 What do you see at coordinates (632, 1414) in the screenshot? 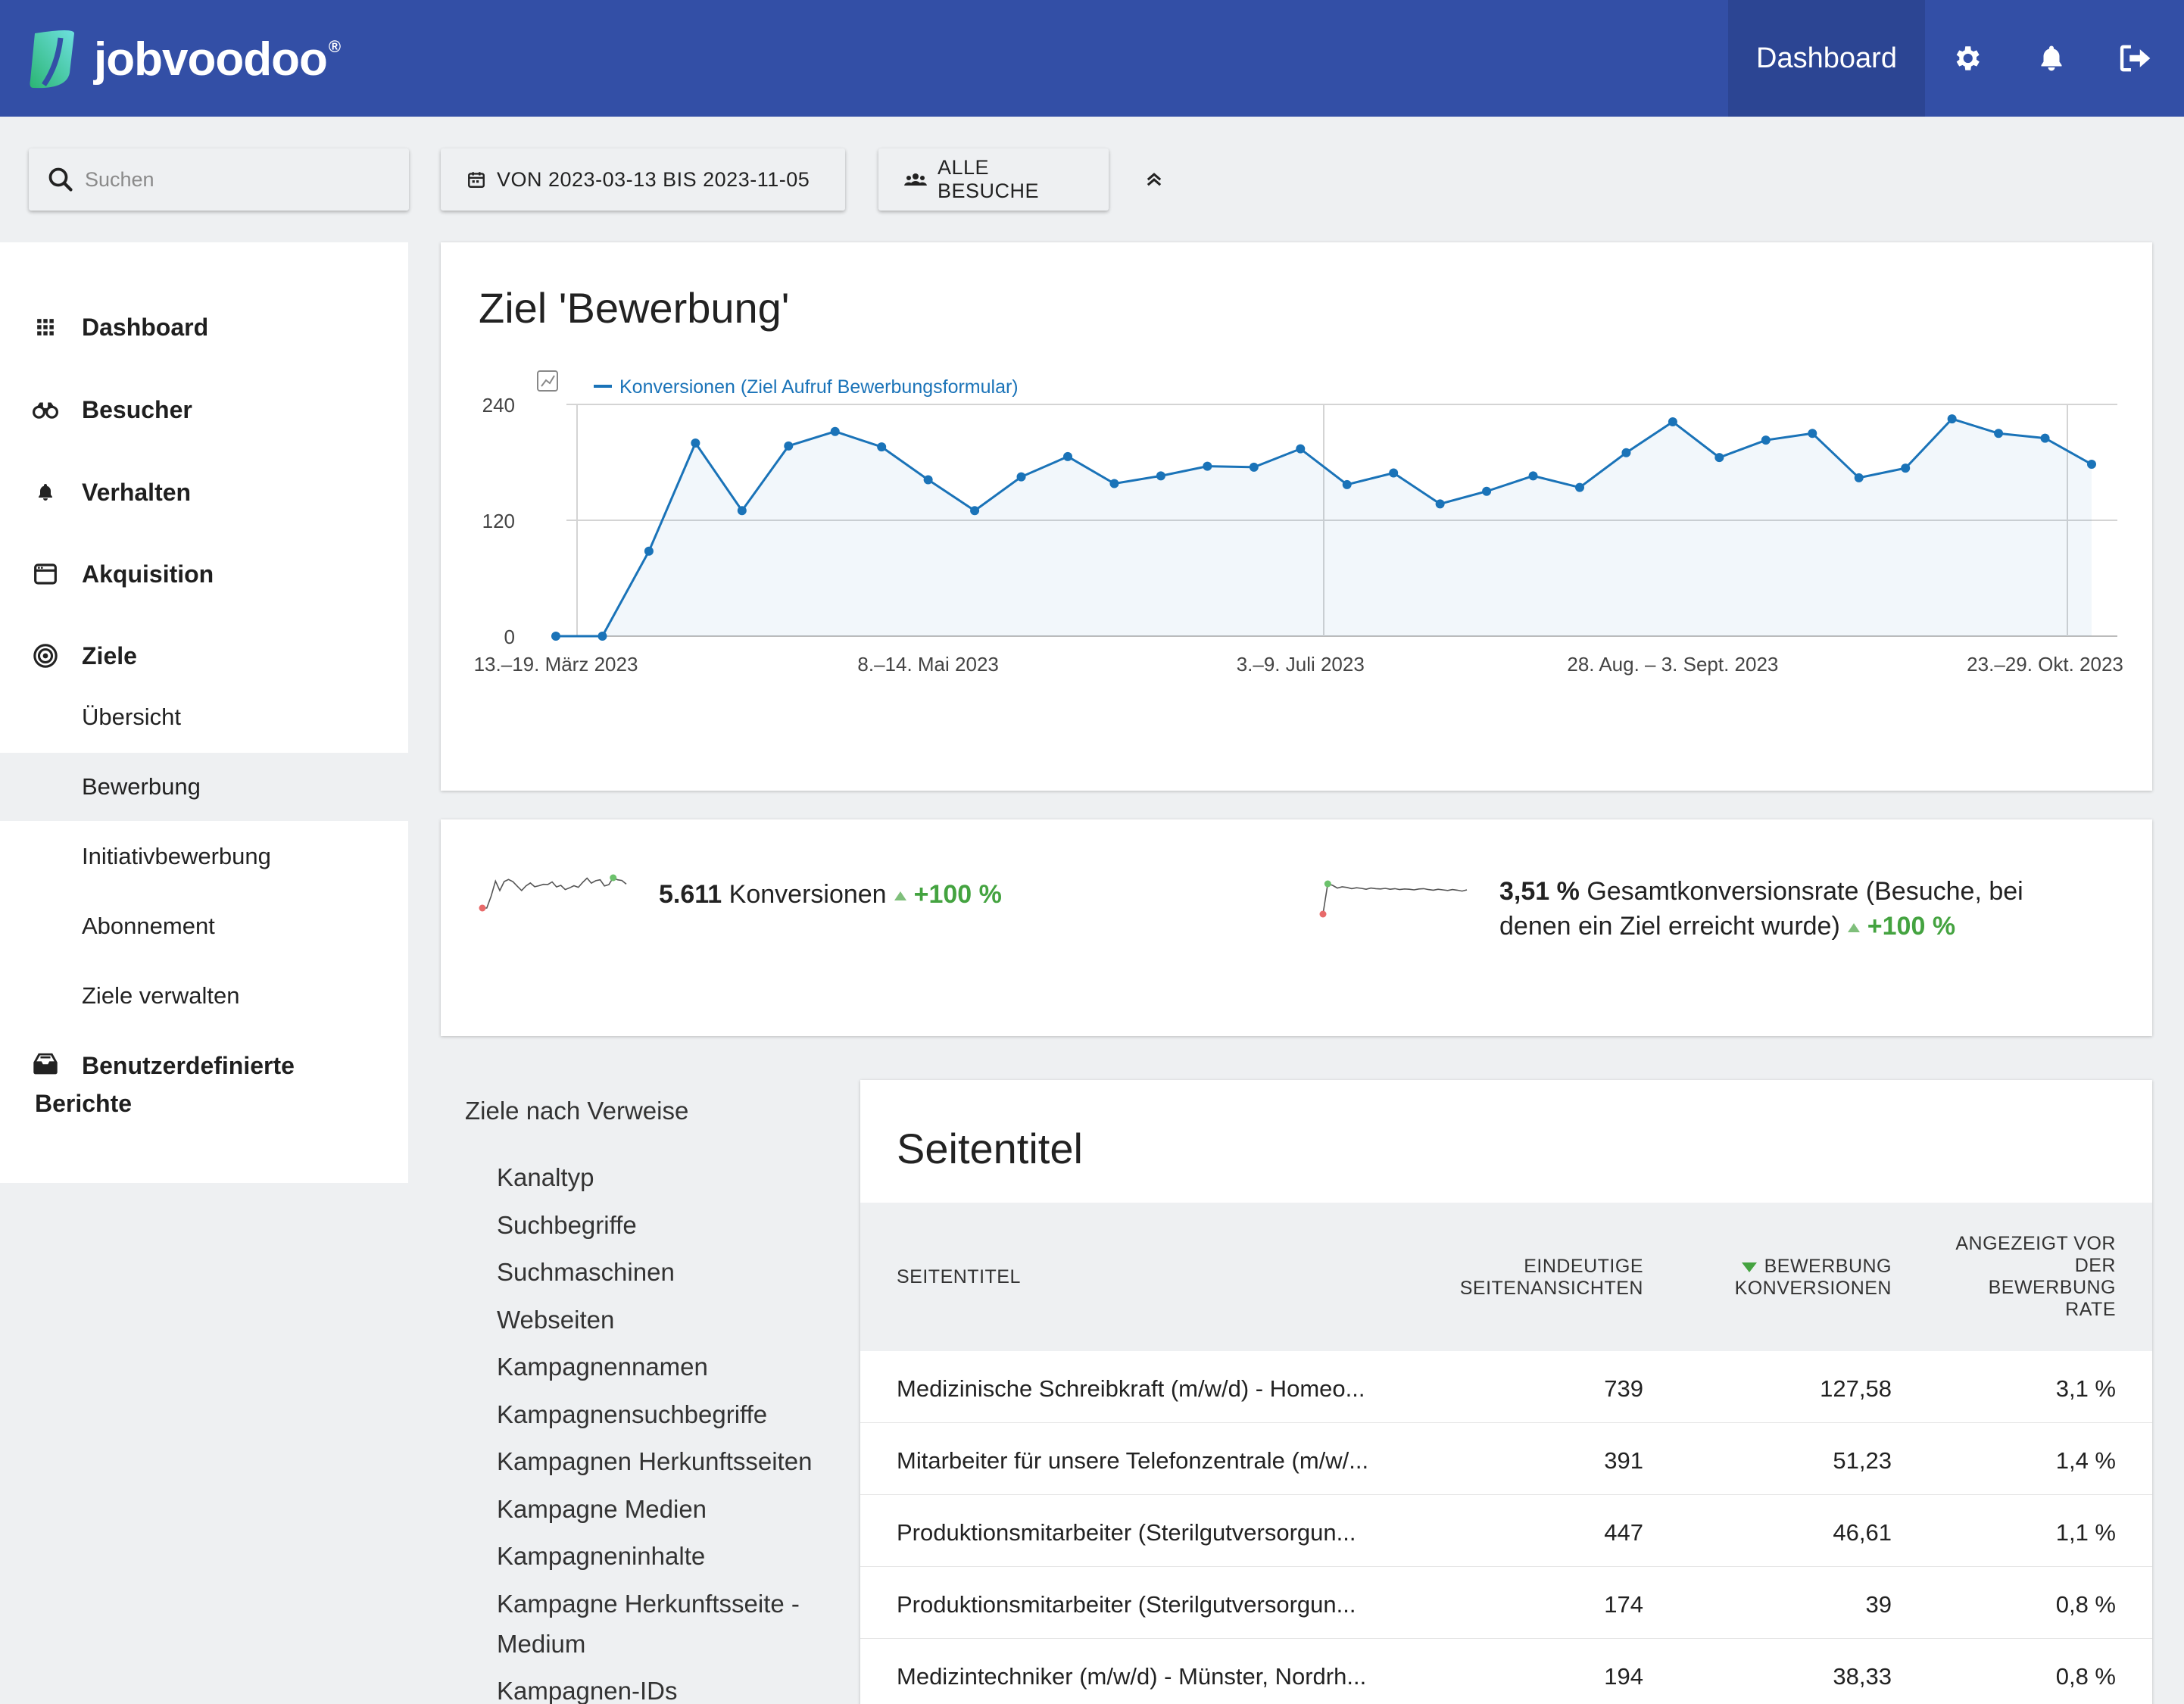
I see `referrer-link: Kampagnensuchbegriffe` at bounding box center [632, 1414].